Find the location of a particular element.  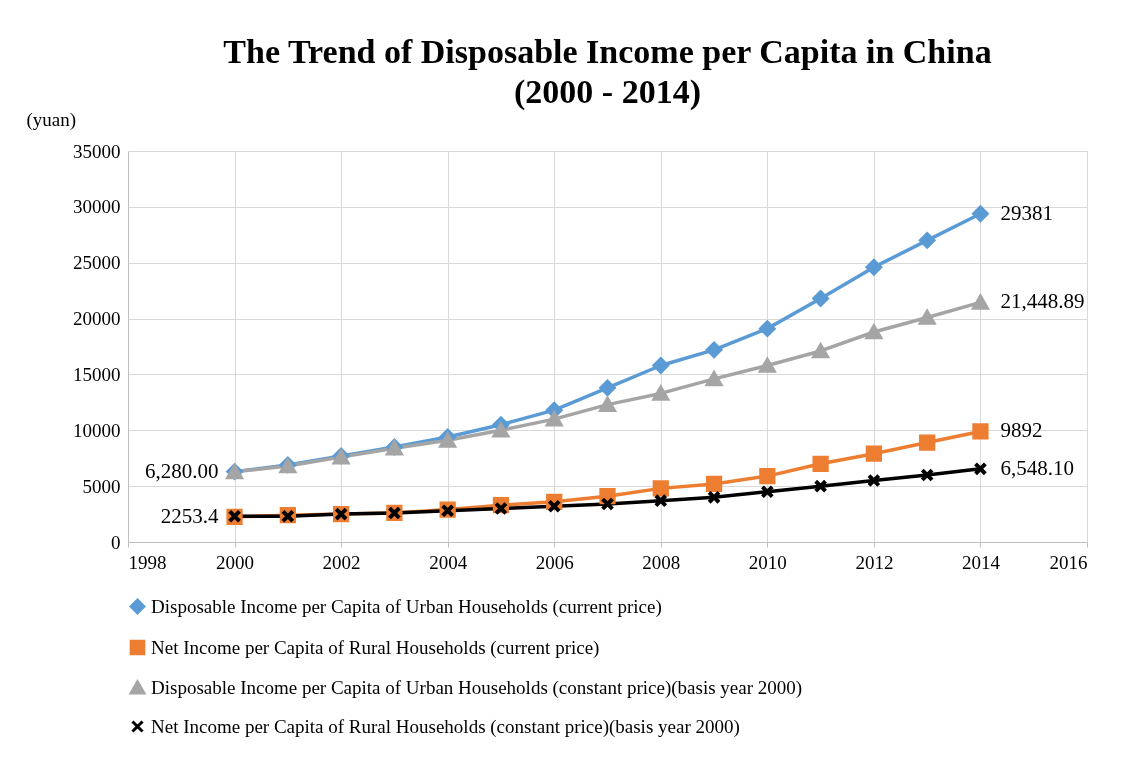

y-tick-label: 10000 is located at coordinates (97, 430).